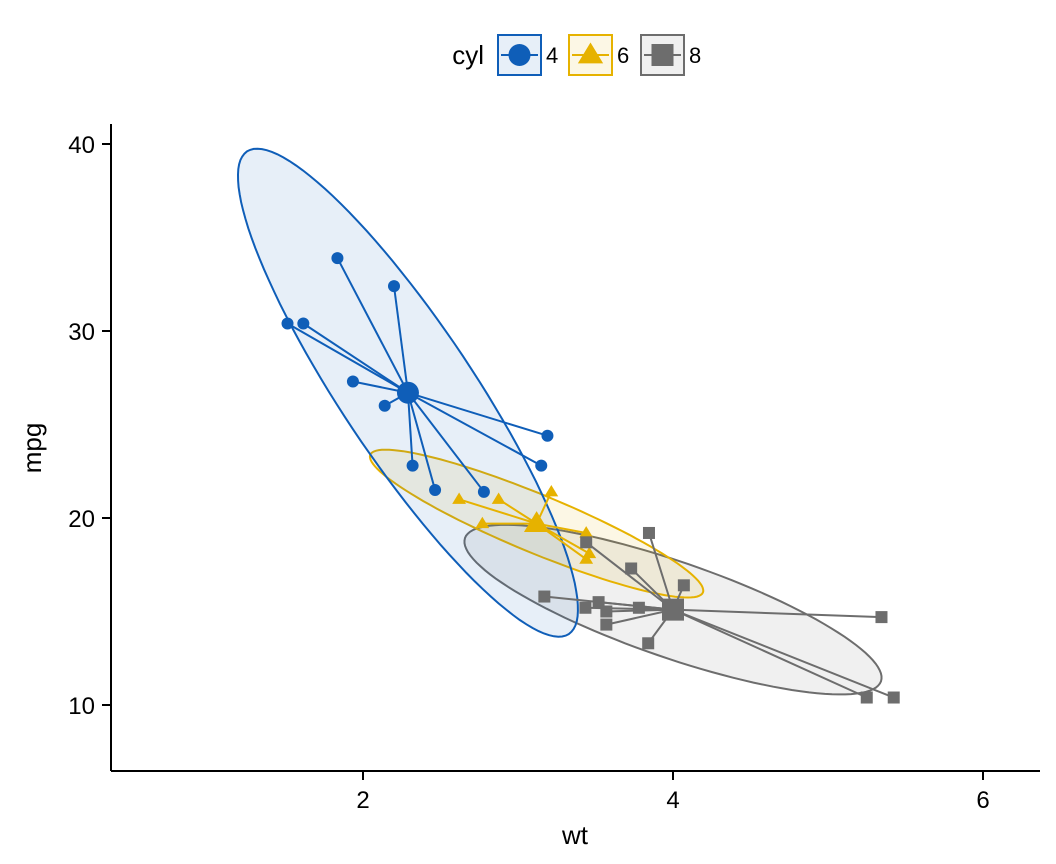 The width and height of the screenshot is (1056, 864). What do you see at coordinates (695, 55) in the screenshot?
I see `legend-label: 8` at bounding box center [695, 55].